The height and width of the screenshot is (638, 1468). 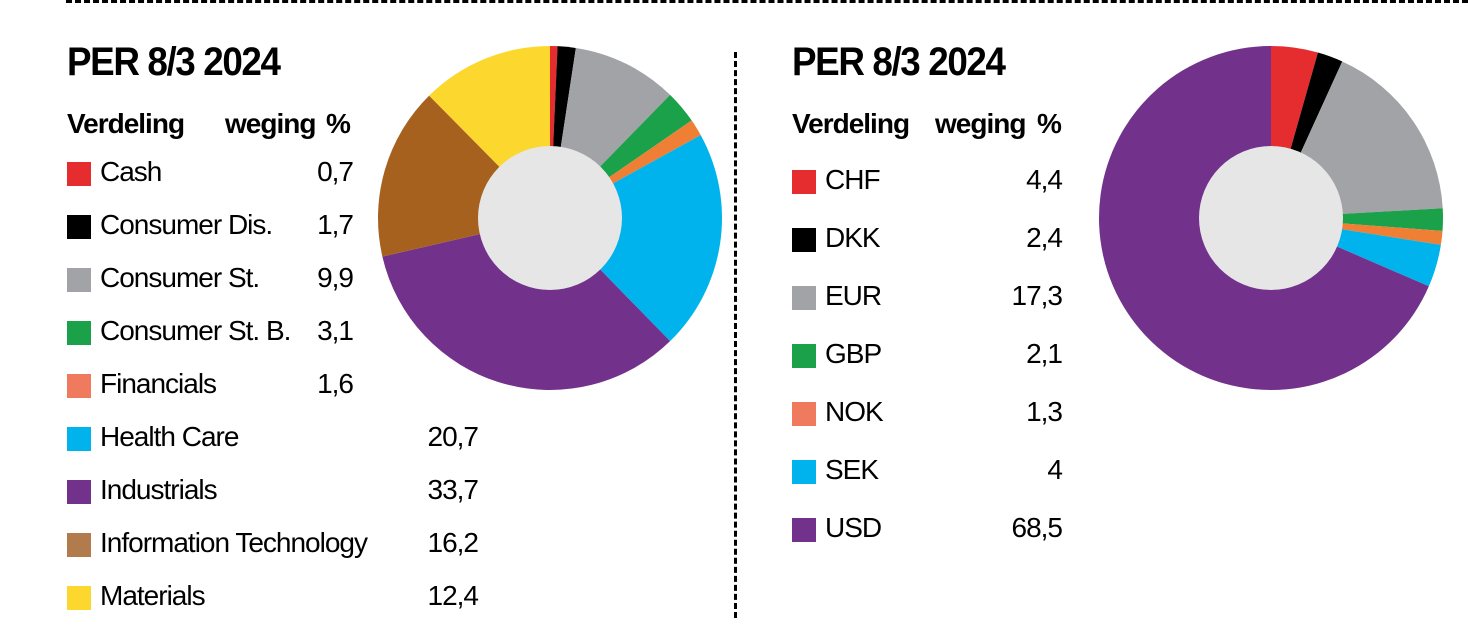 What do you see at coordinates (853, 295) in the screenshot?
I see `legend-label: EUR` at bounding box center [853, 295].